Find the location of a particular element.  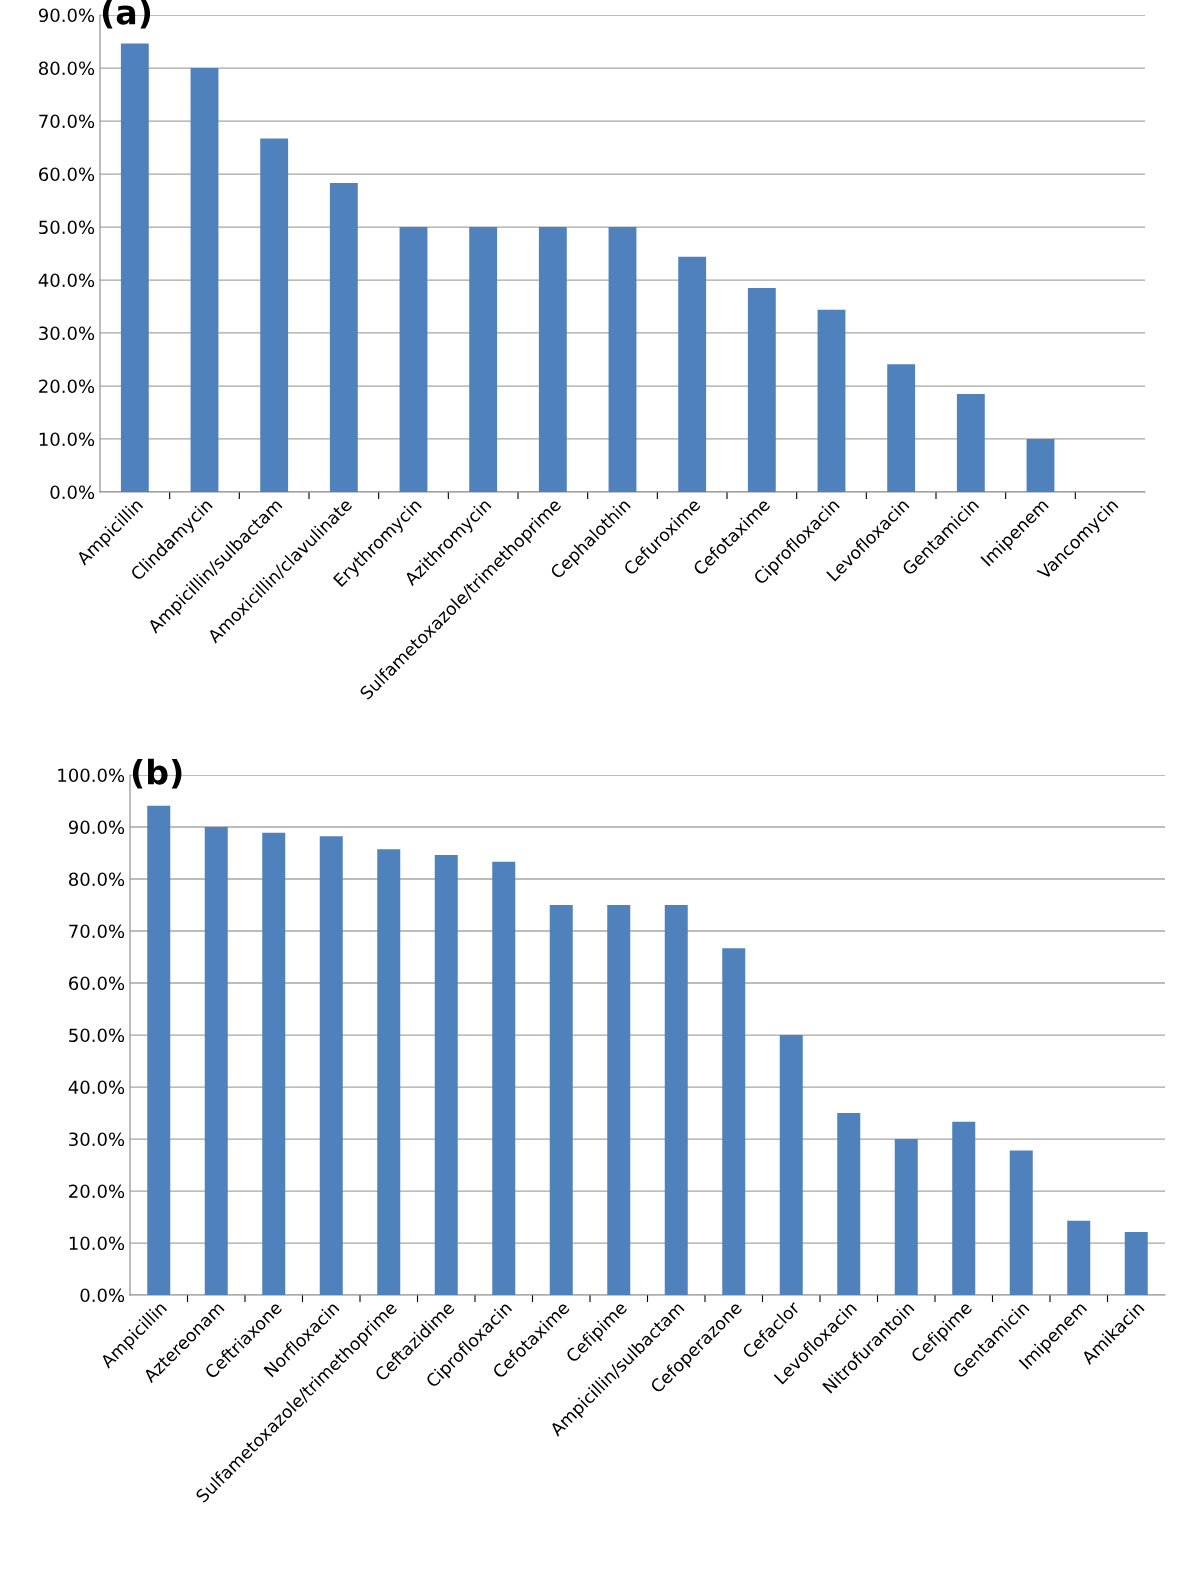

chart-title: (b) is located at coordinates (157, 773).